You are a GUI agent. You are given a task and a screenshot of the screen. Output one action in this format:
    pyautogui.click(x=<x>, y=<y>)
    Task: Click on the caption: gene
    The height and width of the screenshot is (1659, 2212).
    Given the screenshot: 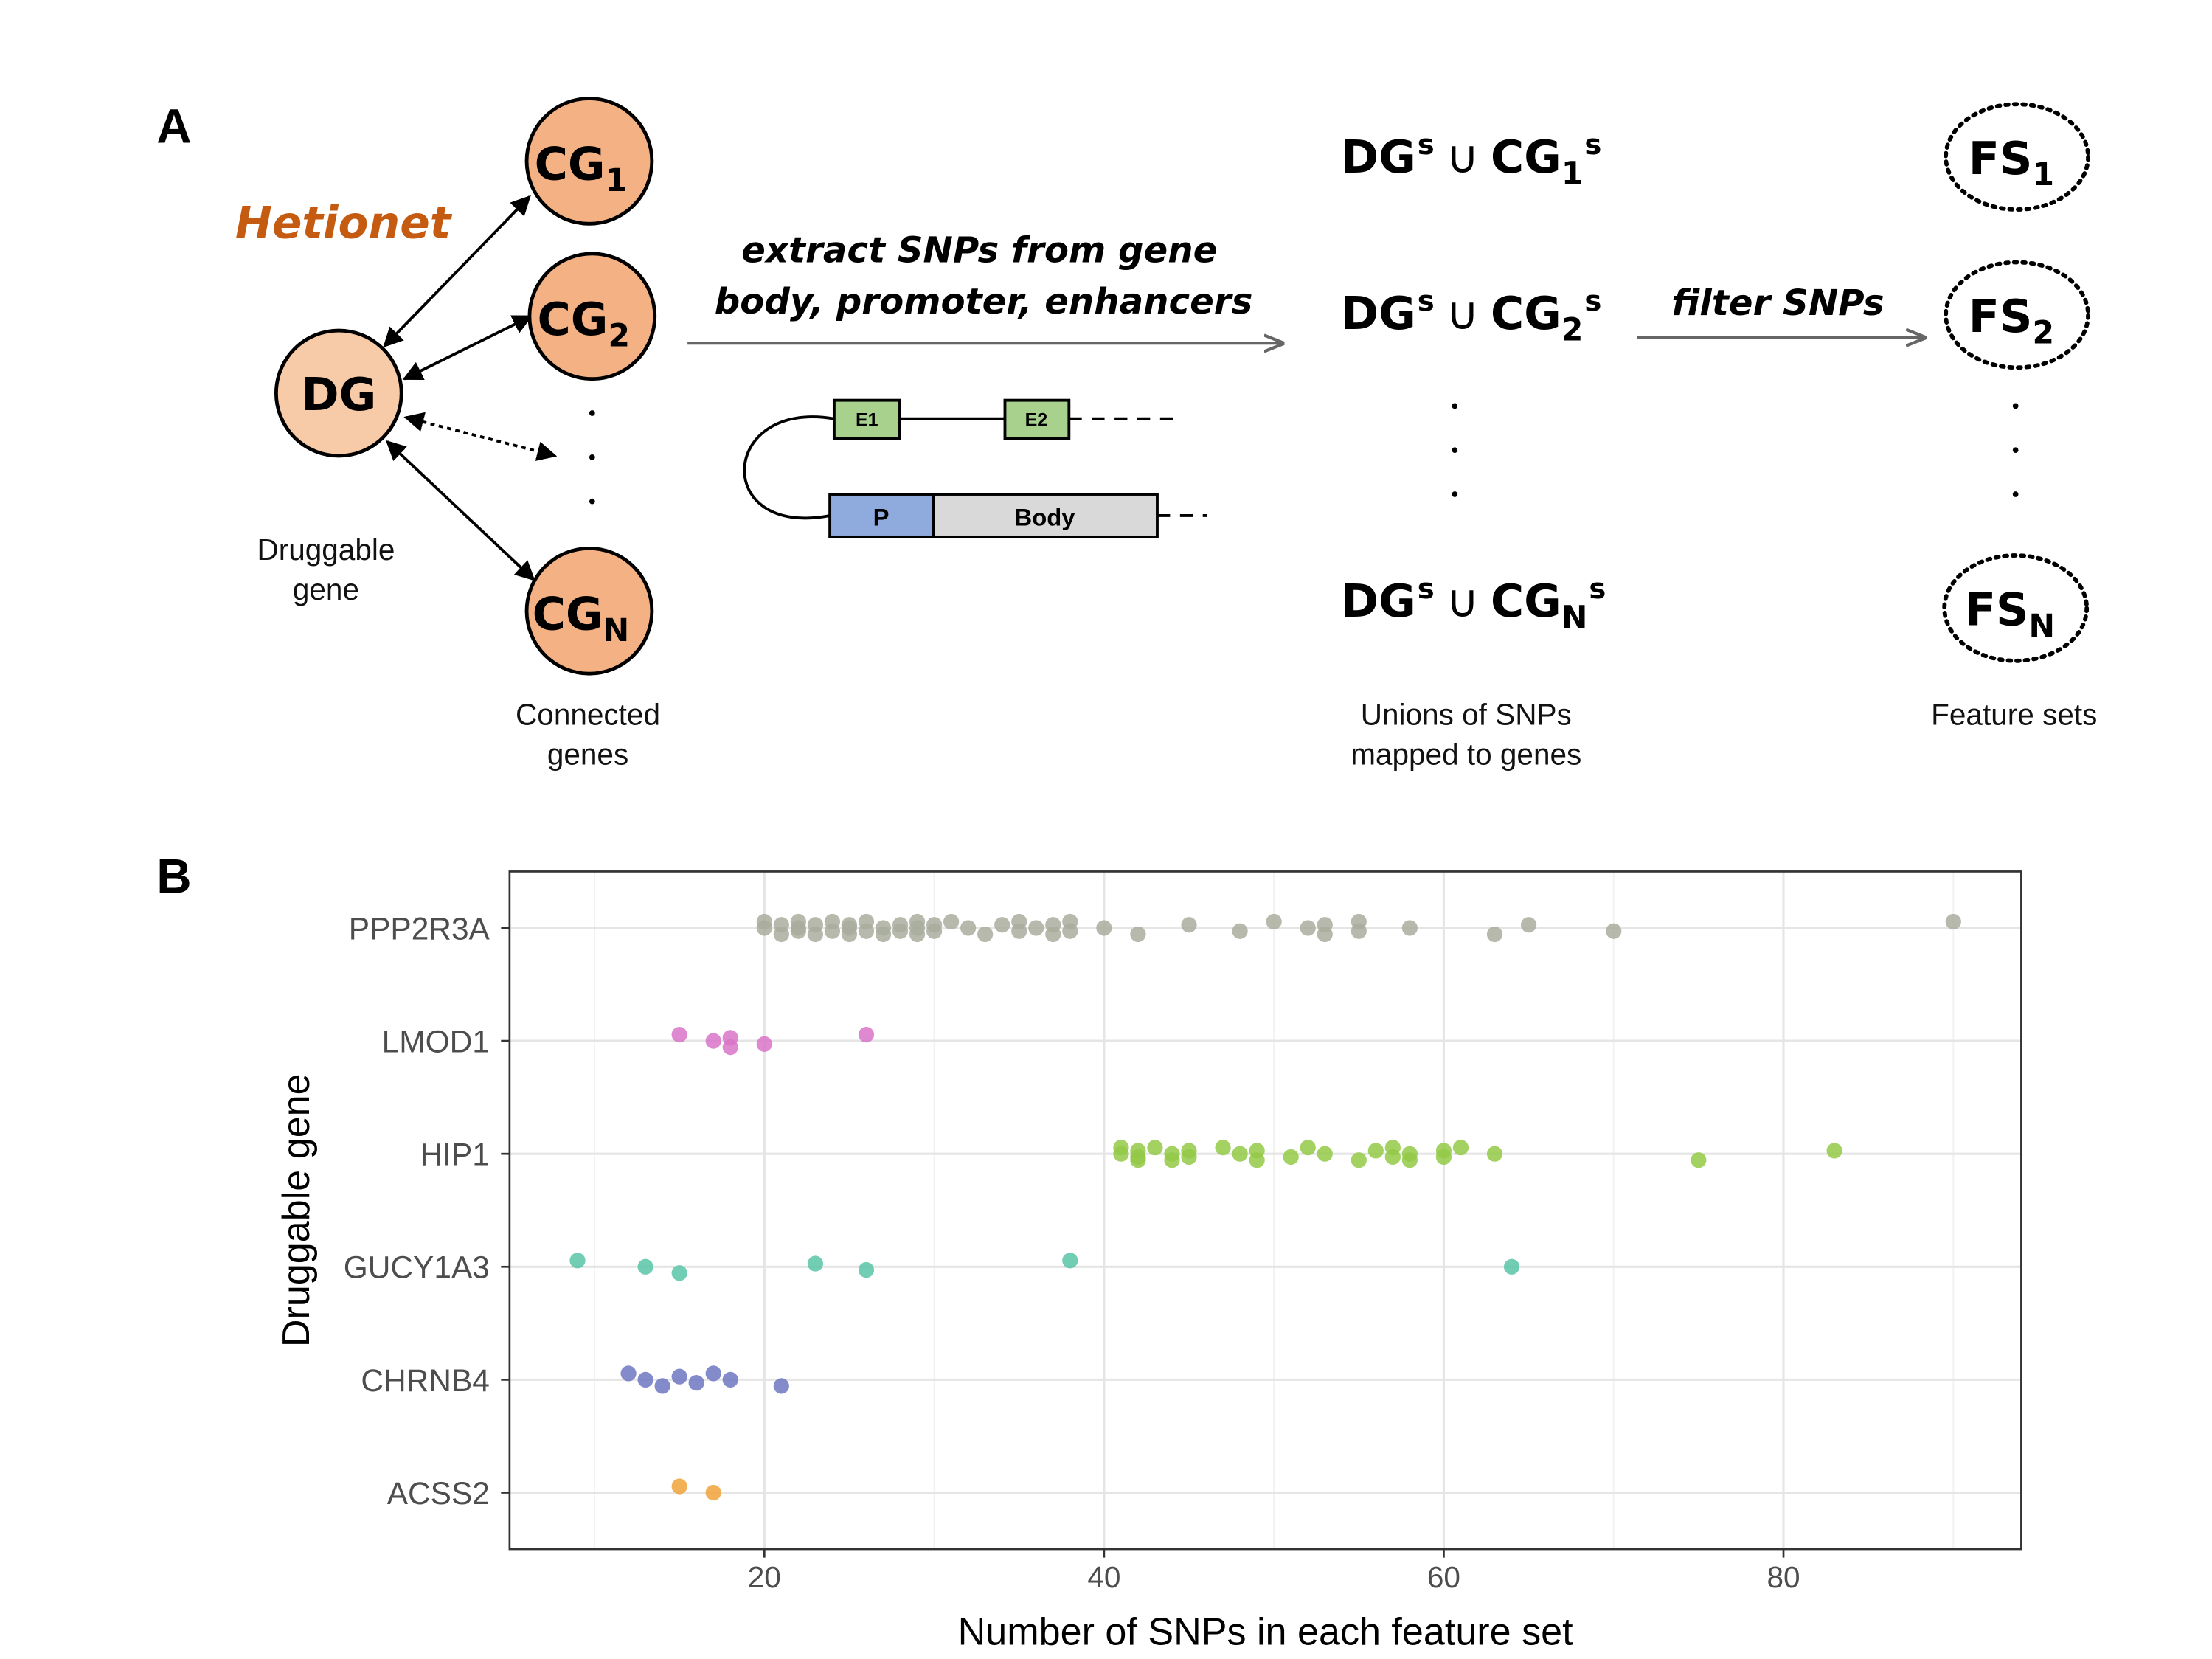 What is the action you would take?
    pyautogui.click(x=326, y=589)
    